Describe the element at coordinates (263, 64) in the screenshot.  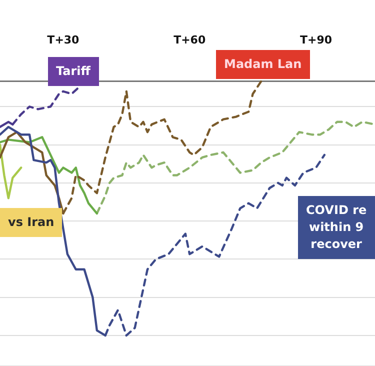
I see `text: Madam Lan` at that location.